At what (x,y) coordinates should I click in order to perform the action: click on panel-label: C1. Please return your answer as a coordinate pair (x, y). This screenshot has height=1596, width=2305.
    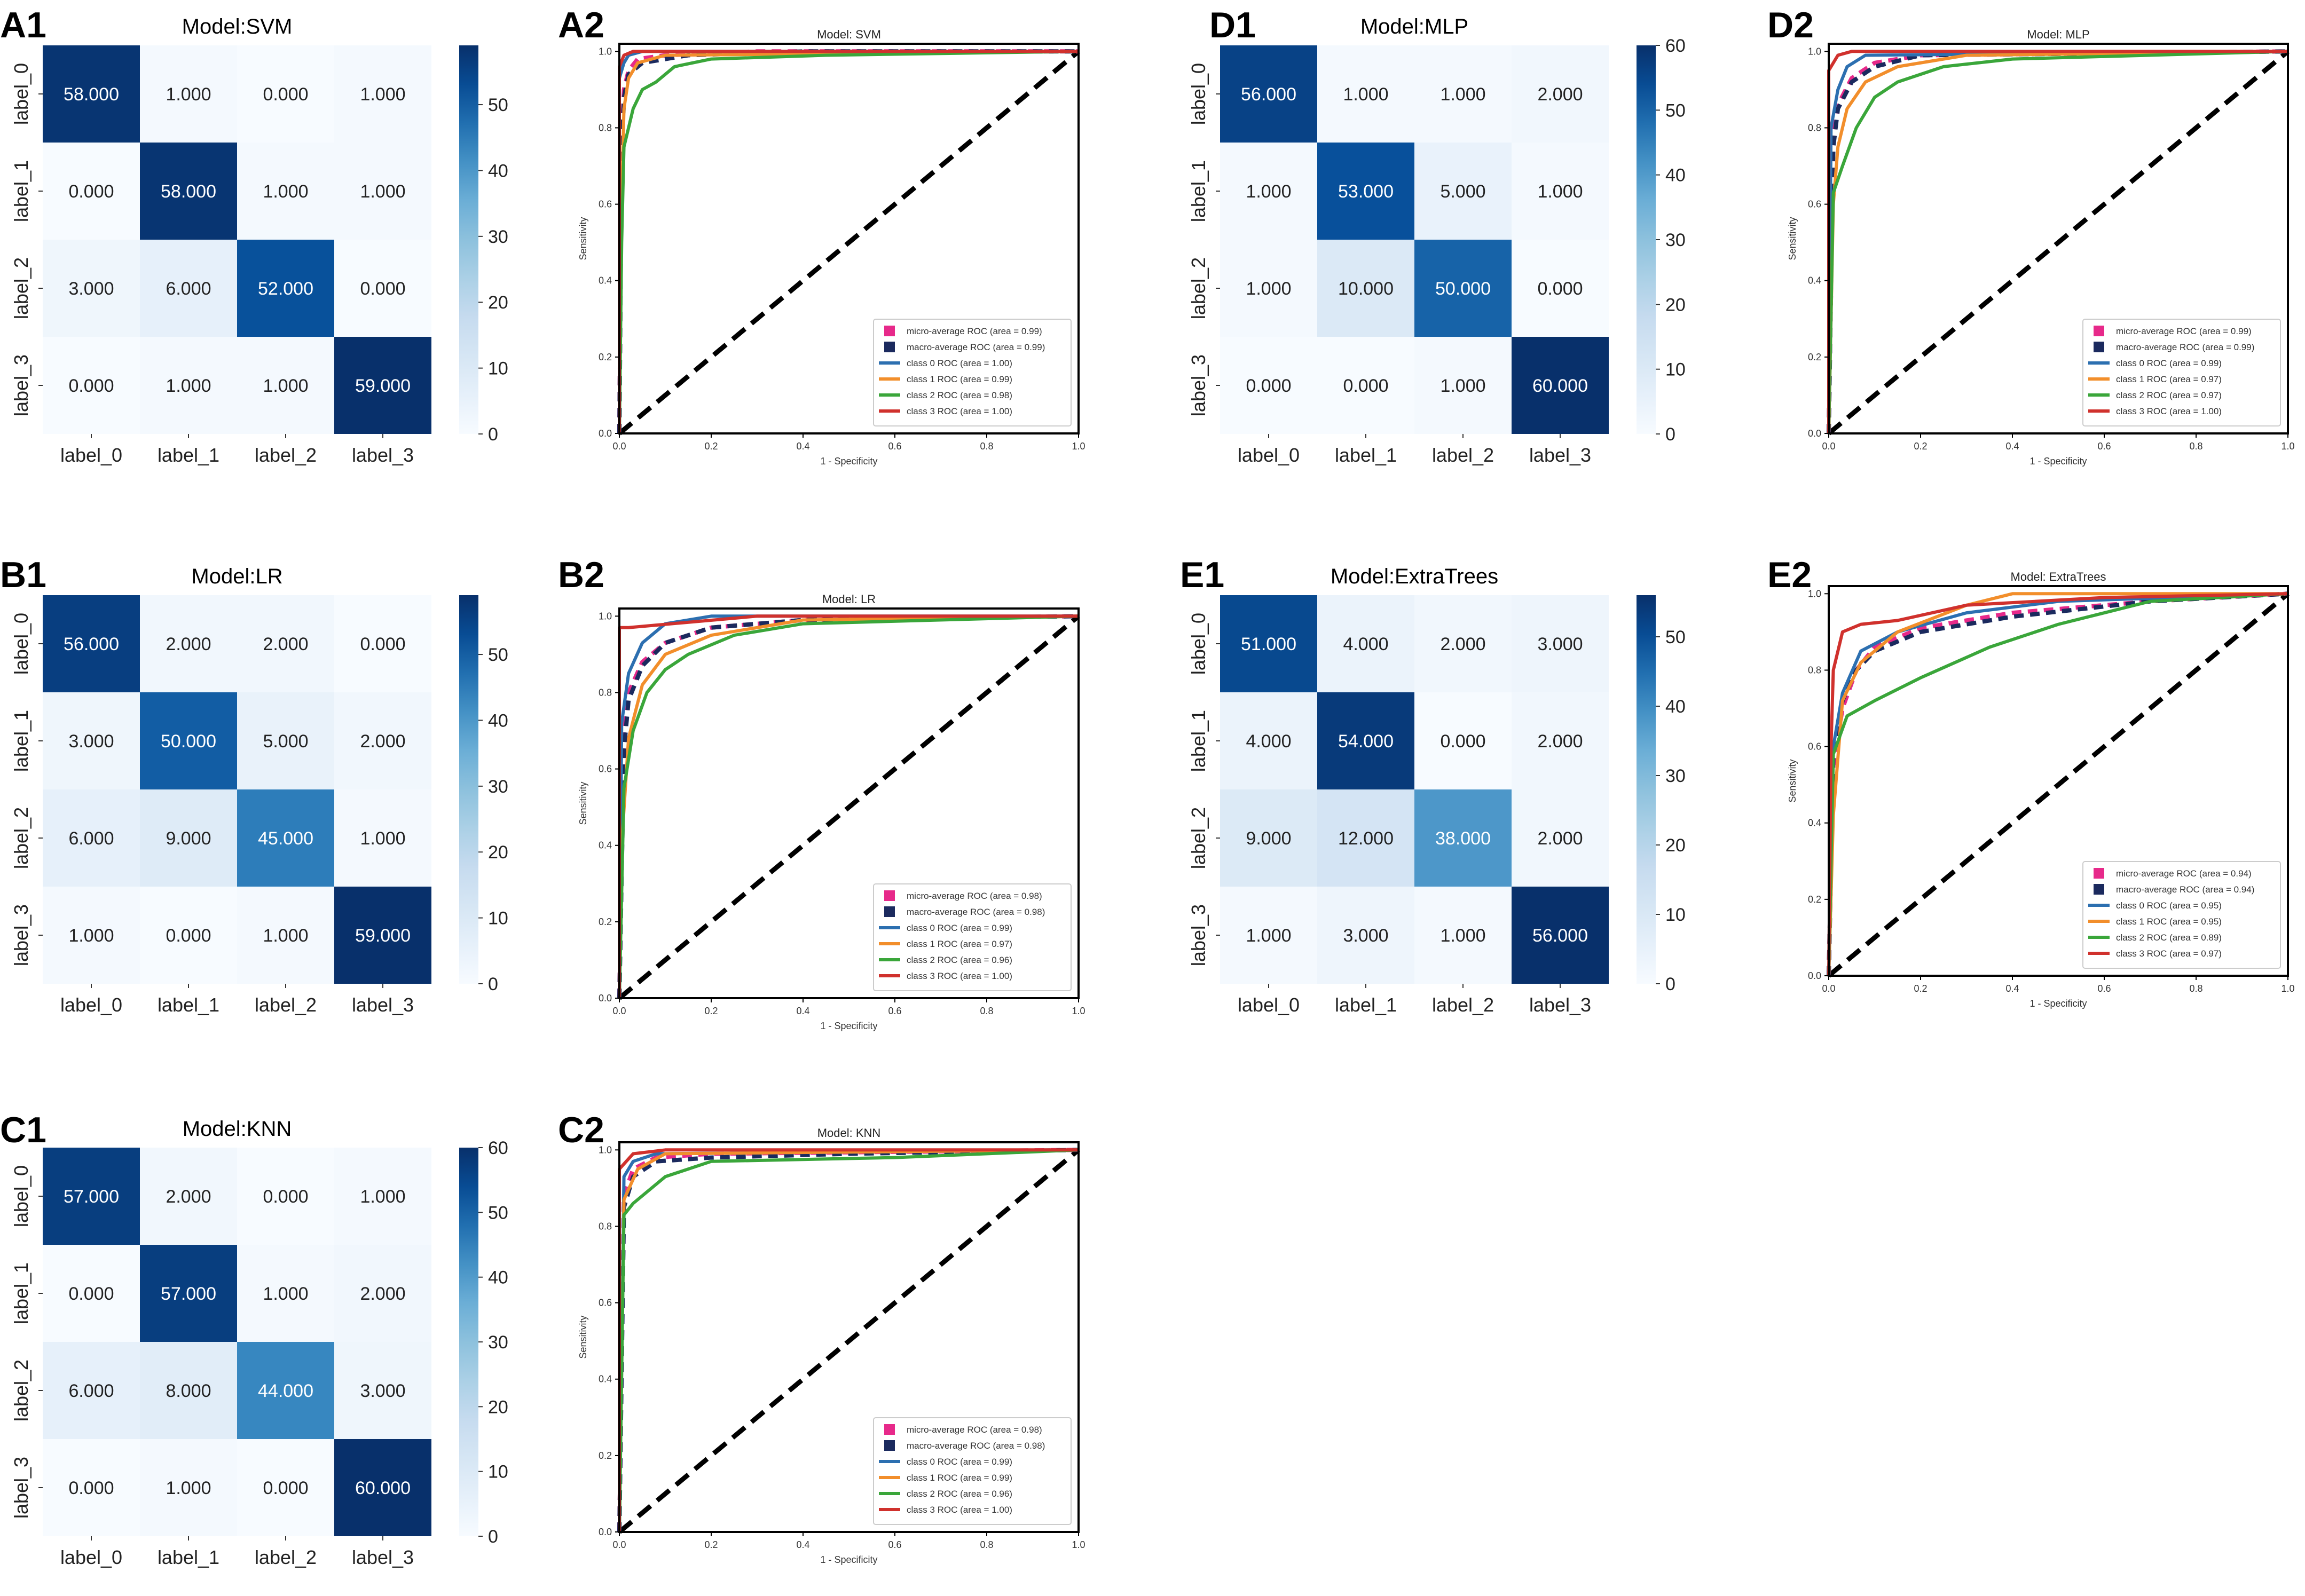
    Looking at the image, I should click on (23, 1130).